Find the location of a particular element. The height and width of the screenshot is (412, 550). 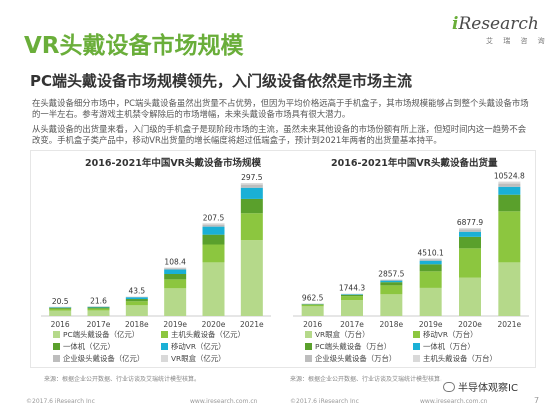

chart-1-total-label-2021e: 10524.8 is located at coordinates (509, 176).